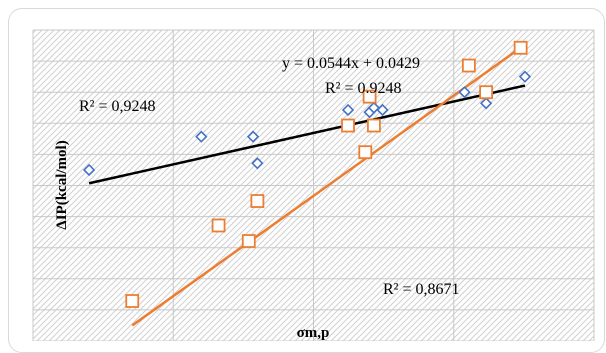 Image resolution: width=606 pixels, height=353 pixels. I want to click on r2-left-label: R² = 0,9248, so click(117, 106).